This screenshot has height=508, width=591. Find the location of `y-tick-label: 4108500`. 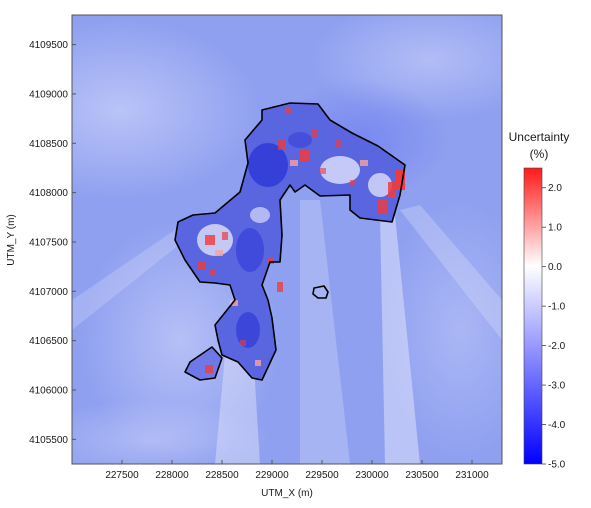

y-tick-label: 4108500 is located at coordinates (48, 144).